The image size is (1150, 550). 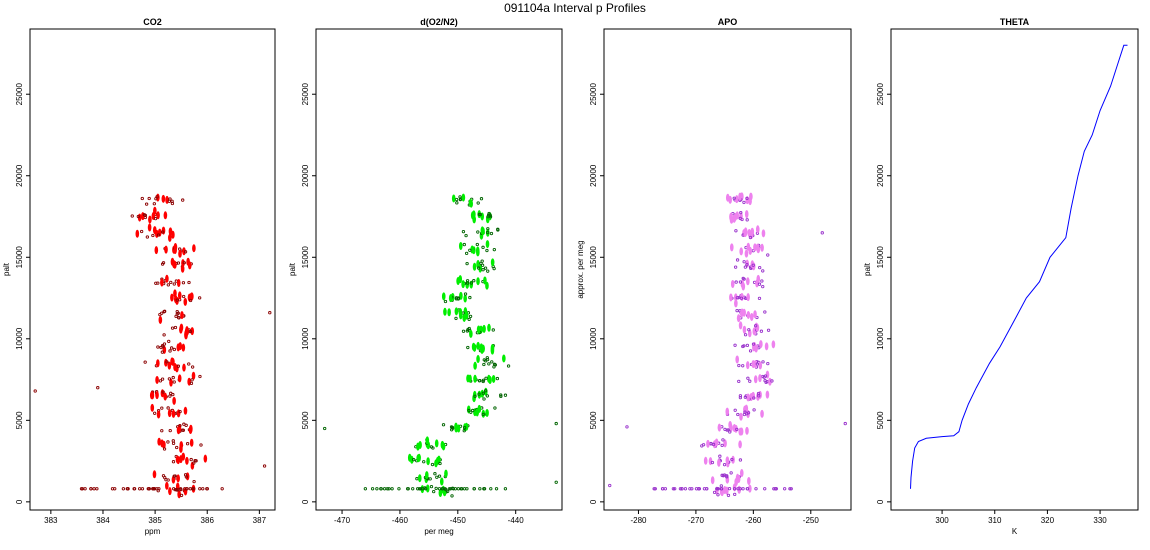 What do you see at coordinates (438, 531) in the screenshot?
I see `x-axis-label: per meg` at bounding box center [438, 531].